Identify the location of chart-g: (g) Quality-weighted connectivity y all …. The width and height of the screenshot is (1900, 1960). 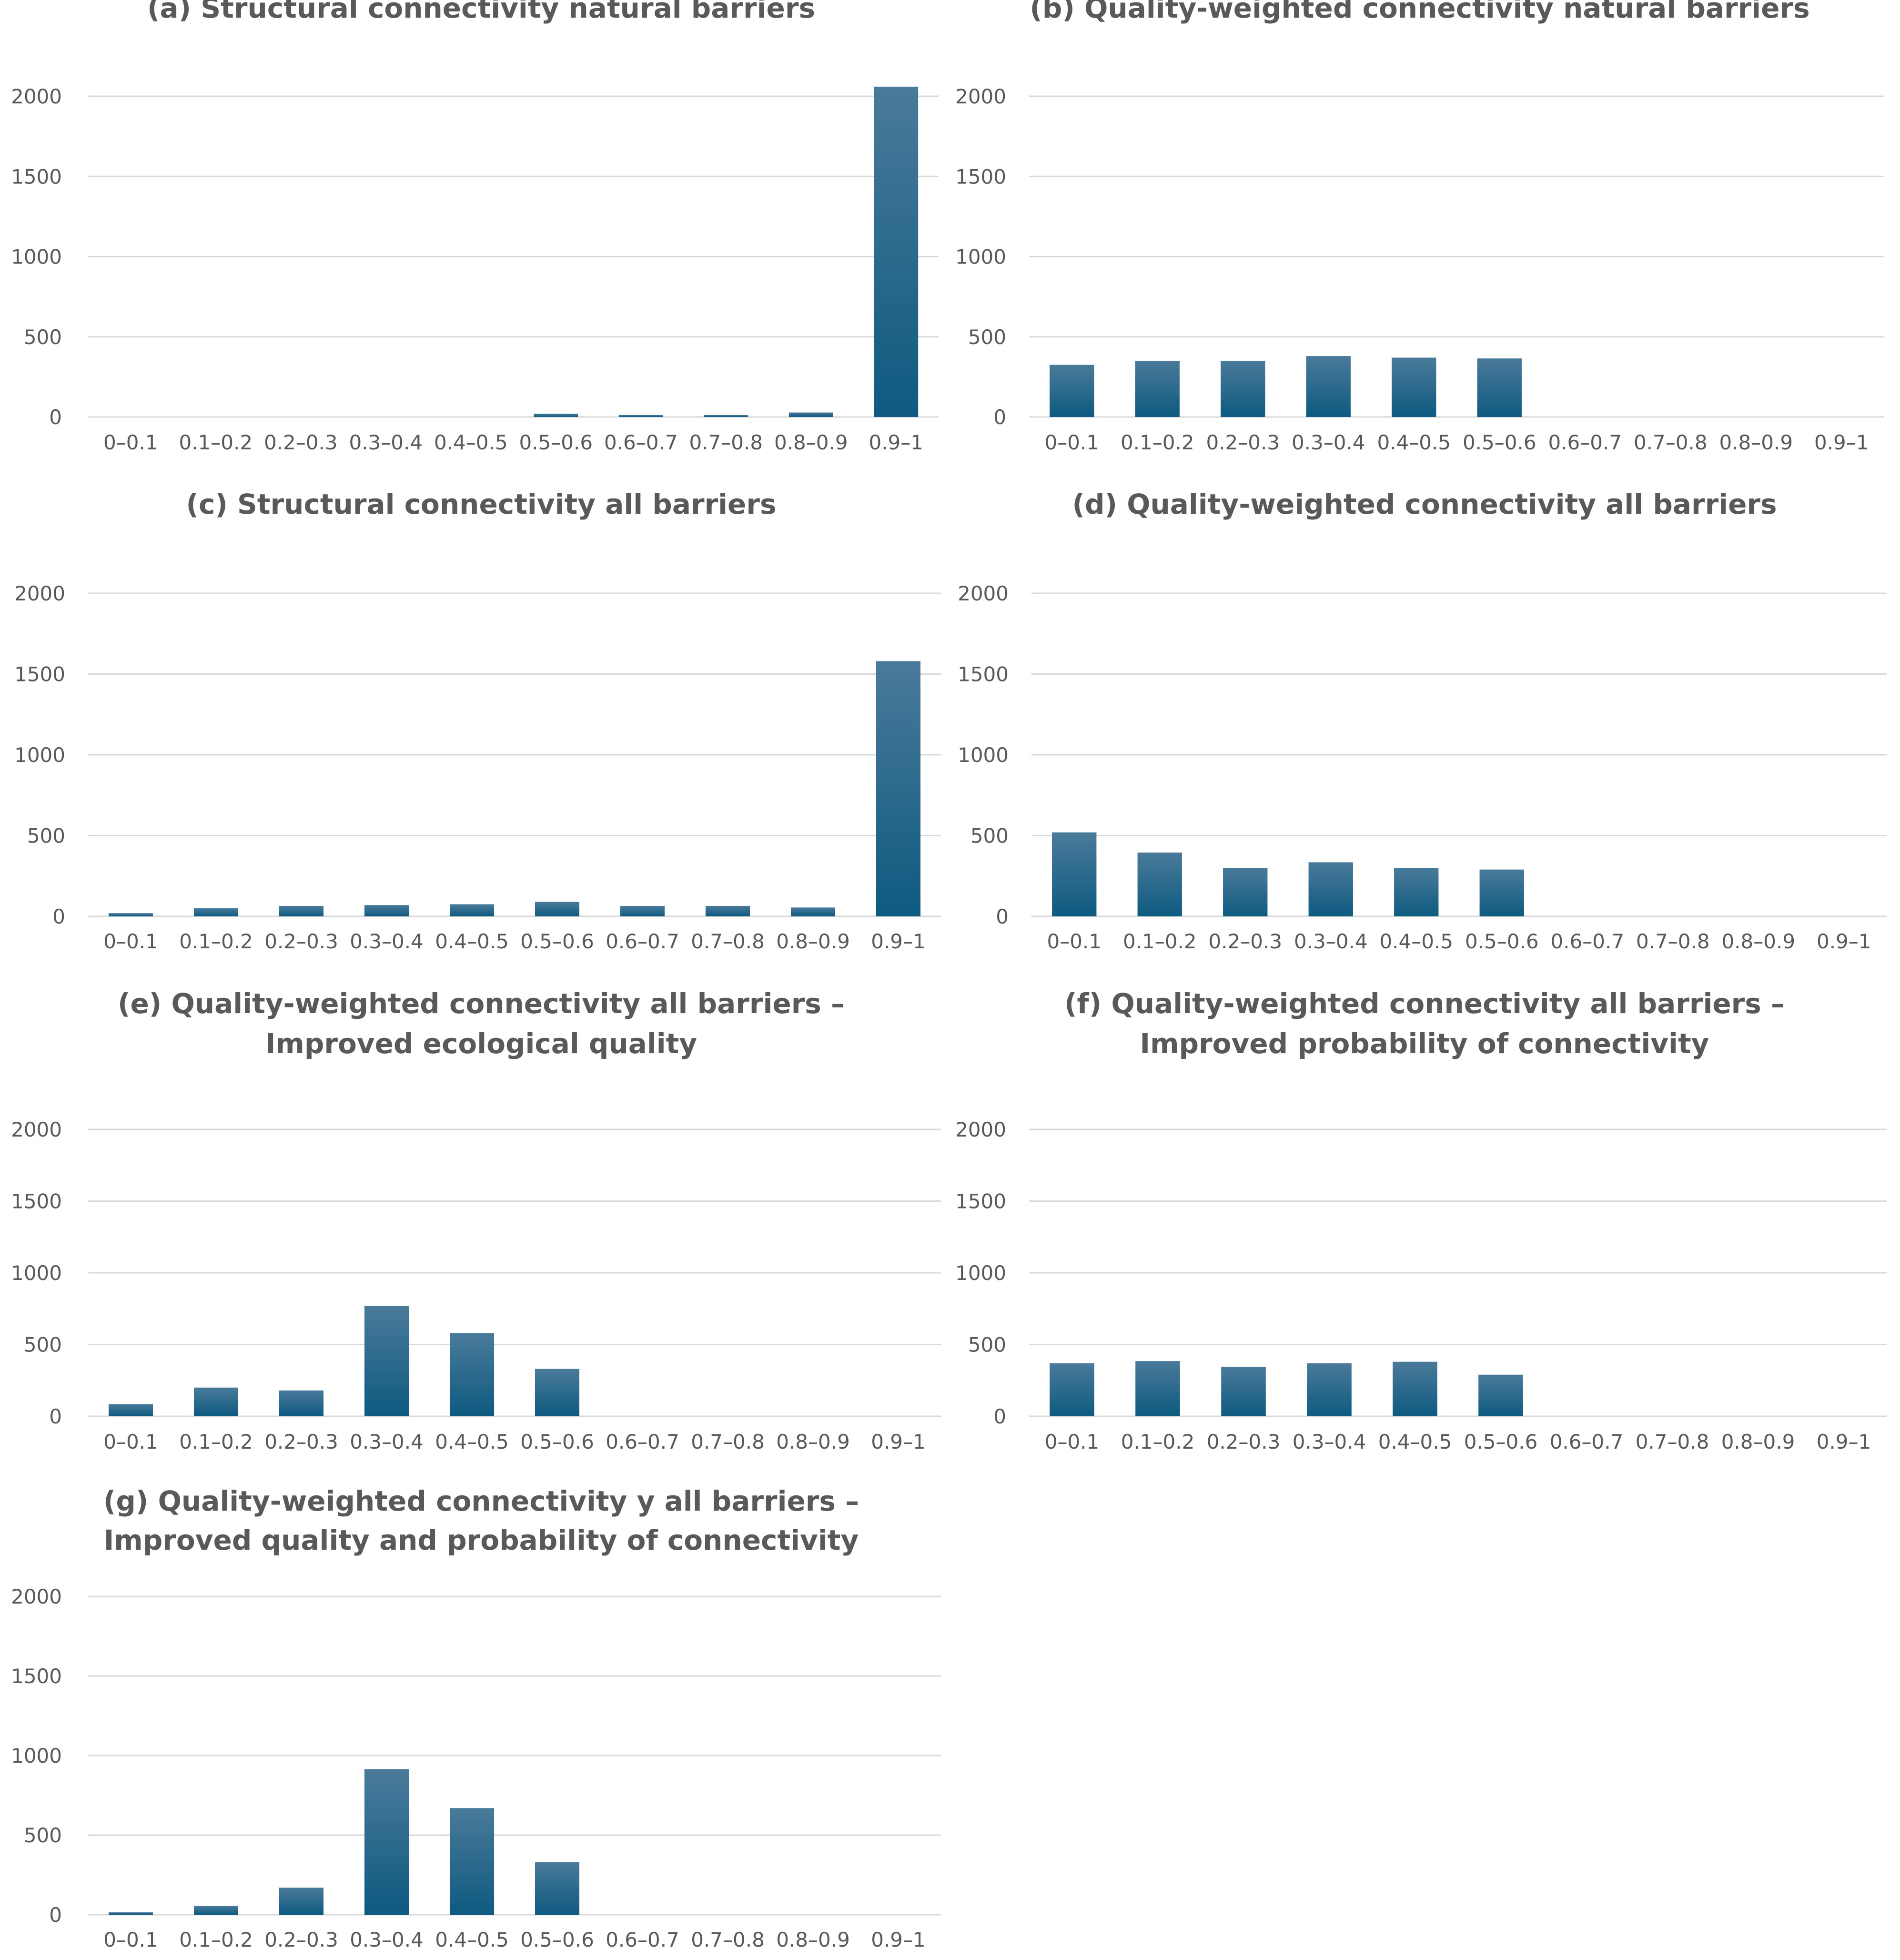
(476, 1718).